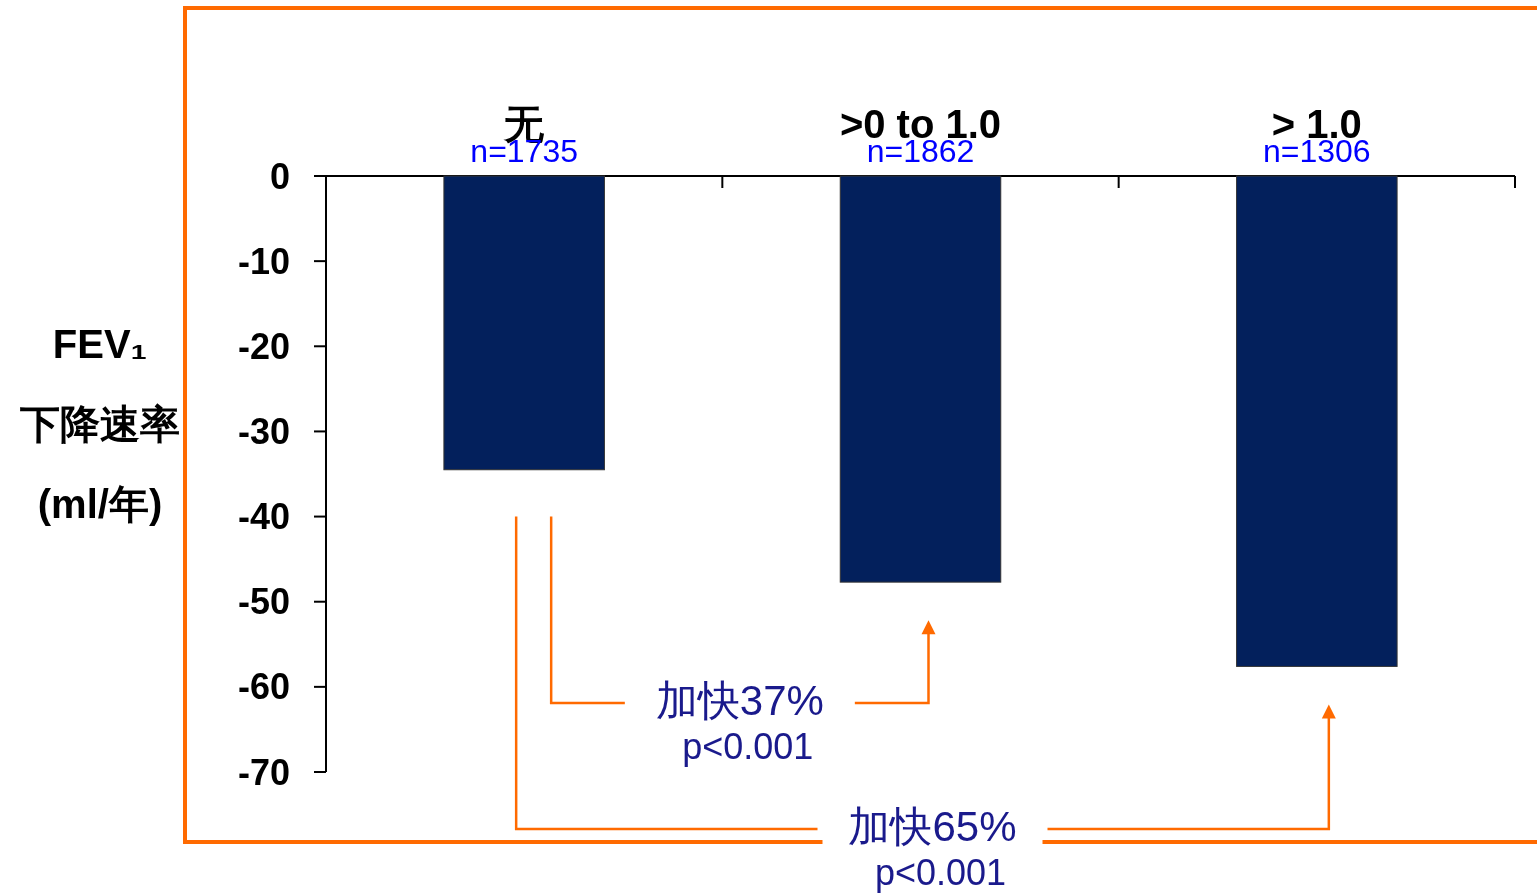  What do you see at coordinates (932, 848) in the screenshot?
I see `text: 加快65% p<0.001` at bounding box center [932, 848].